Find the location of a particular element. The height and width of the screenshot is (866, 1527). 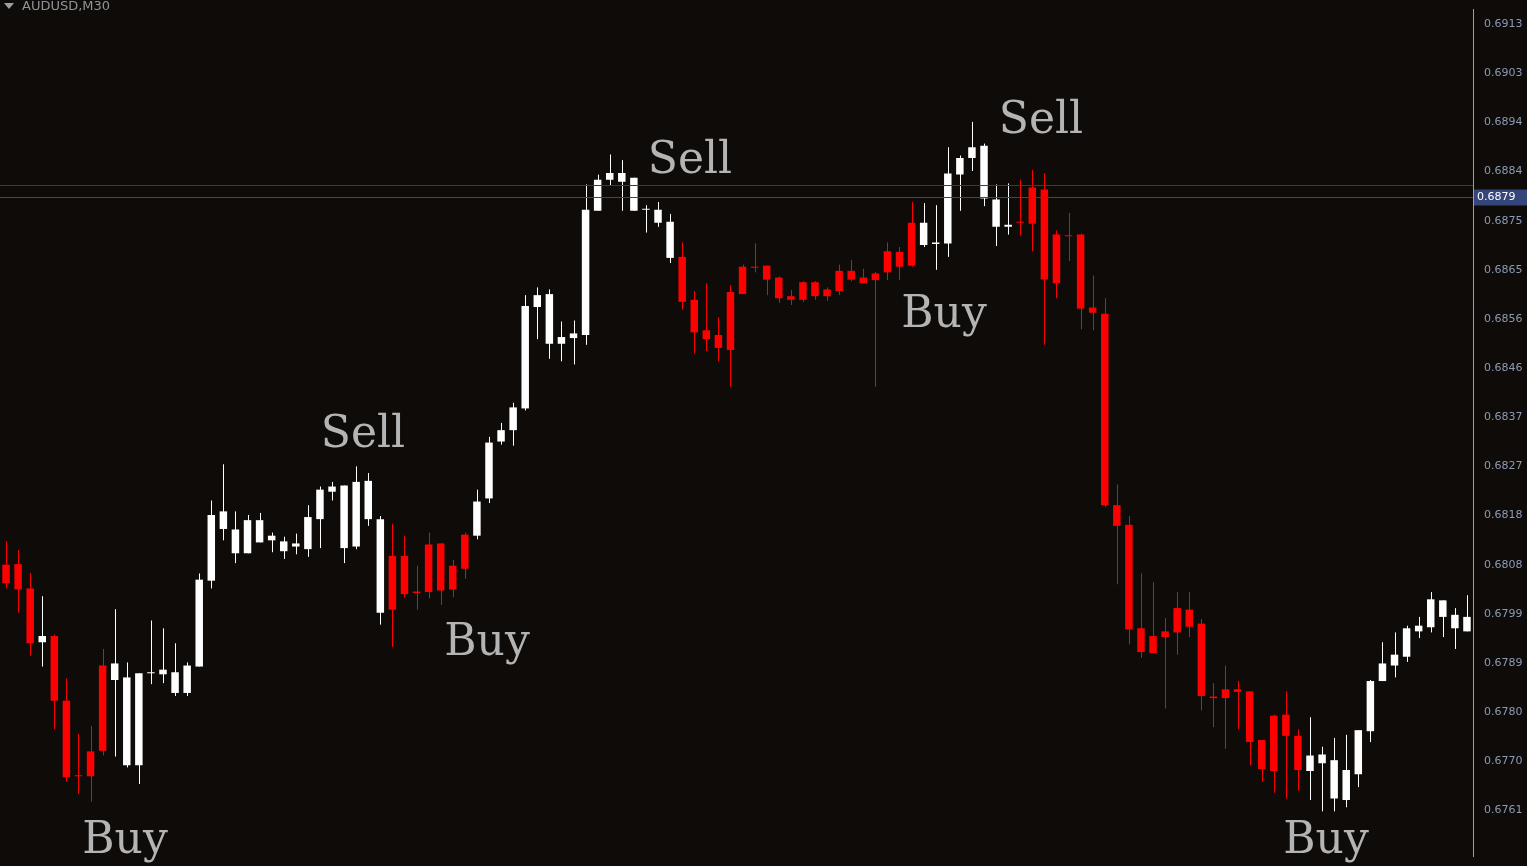

y-tick-label: 0.6903 is located at coordinates (1503, 73).